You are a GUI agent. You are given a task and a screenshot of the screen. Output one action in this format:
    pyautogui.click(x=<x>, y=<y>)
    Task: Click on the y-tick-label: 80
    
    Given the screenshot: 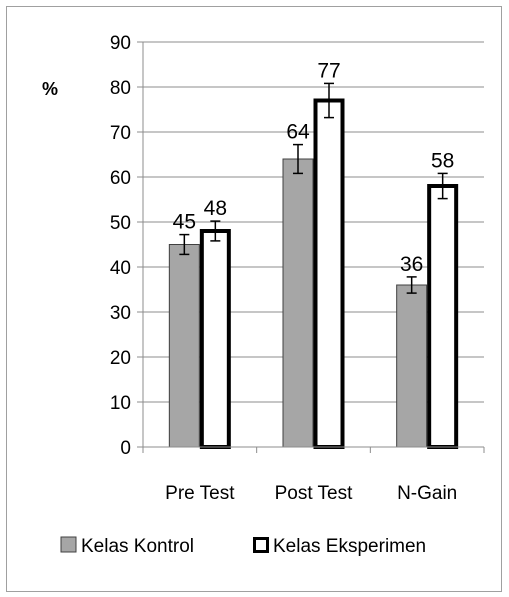 What is the action you would take?
    pyautogui.click(x=120, y=88)
    